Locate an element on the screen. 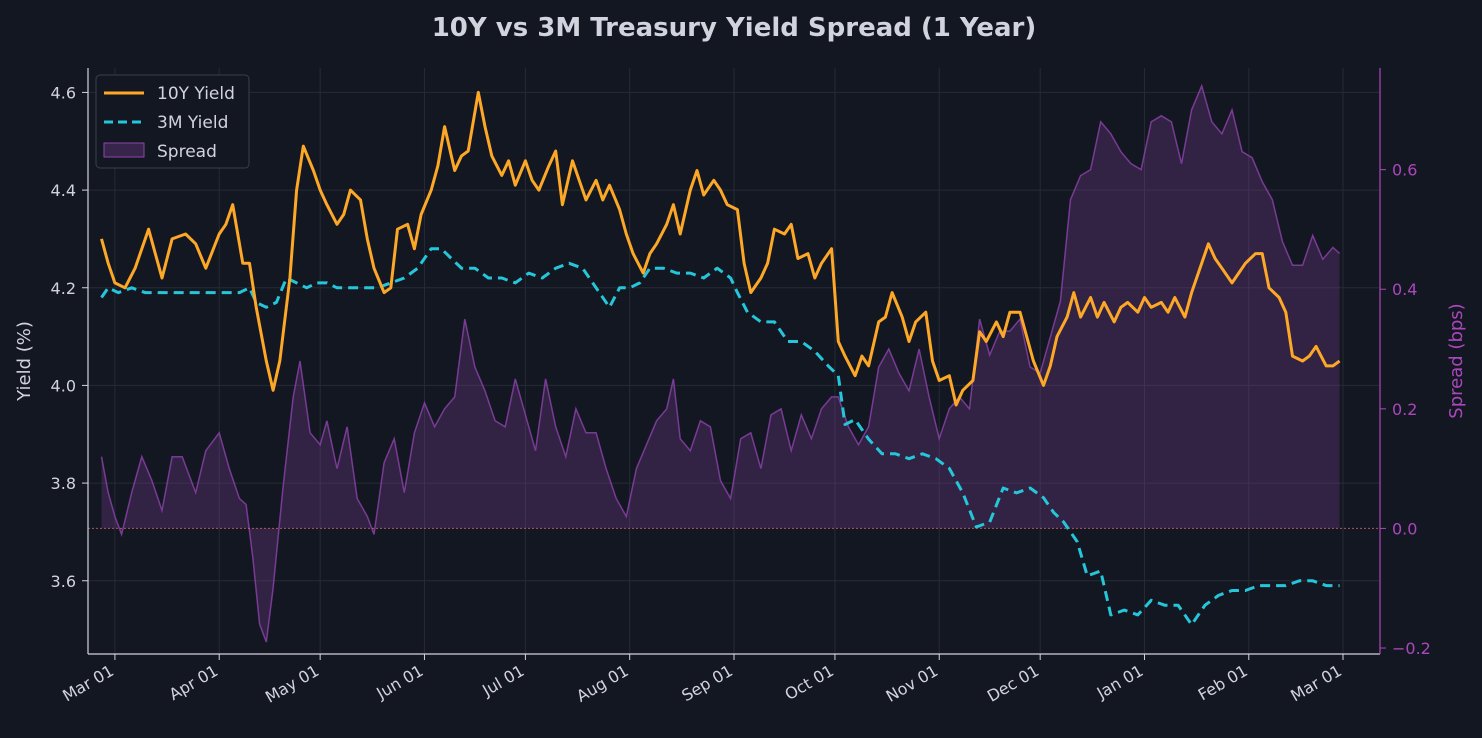 The height and width of the screenshot is (738, 1482). x-tick-label: Feb 01 is located at coordinates (1223, 682).